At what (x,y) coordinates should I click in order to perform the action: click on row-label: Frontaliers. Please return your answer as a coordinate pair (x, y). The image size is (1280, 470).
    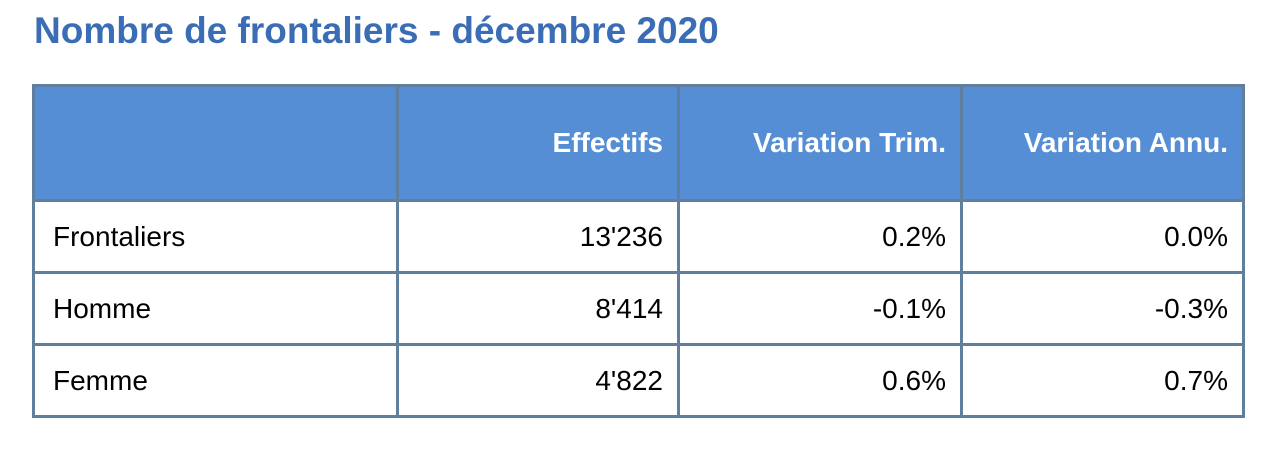
    Looking at the image, I should click on (215, 236).